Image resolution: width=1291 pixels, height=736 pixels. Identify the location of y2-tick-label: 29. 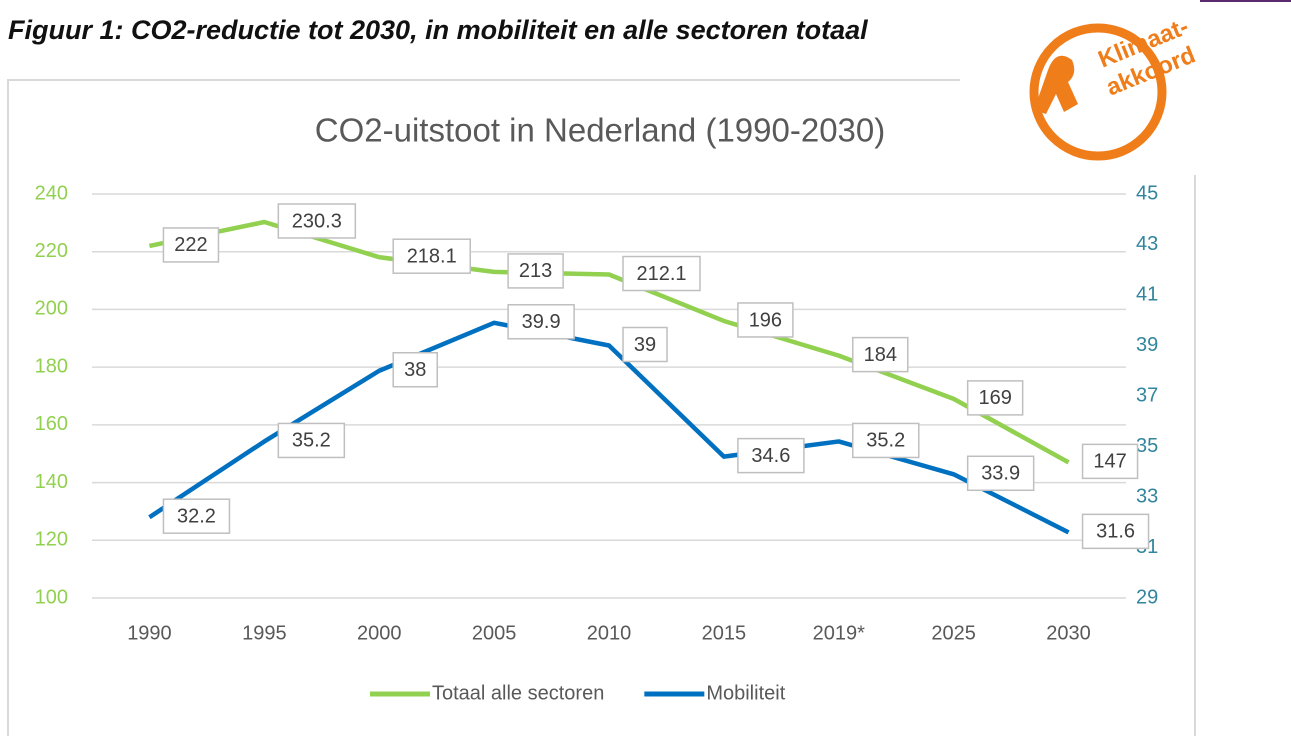
(1147, 597).